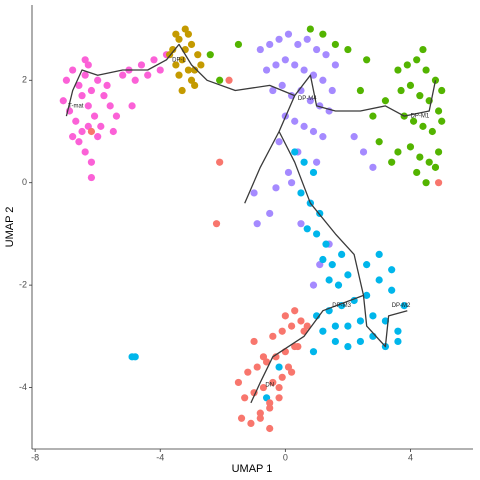  Describe the element at coordinates (160, 457) in the screenshot. I see `x-tick-label: -4` at that location.